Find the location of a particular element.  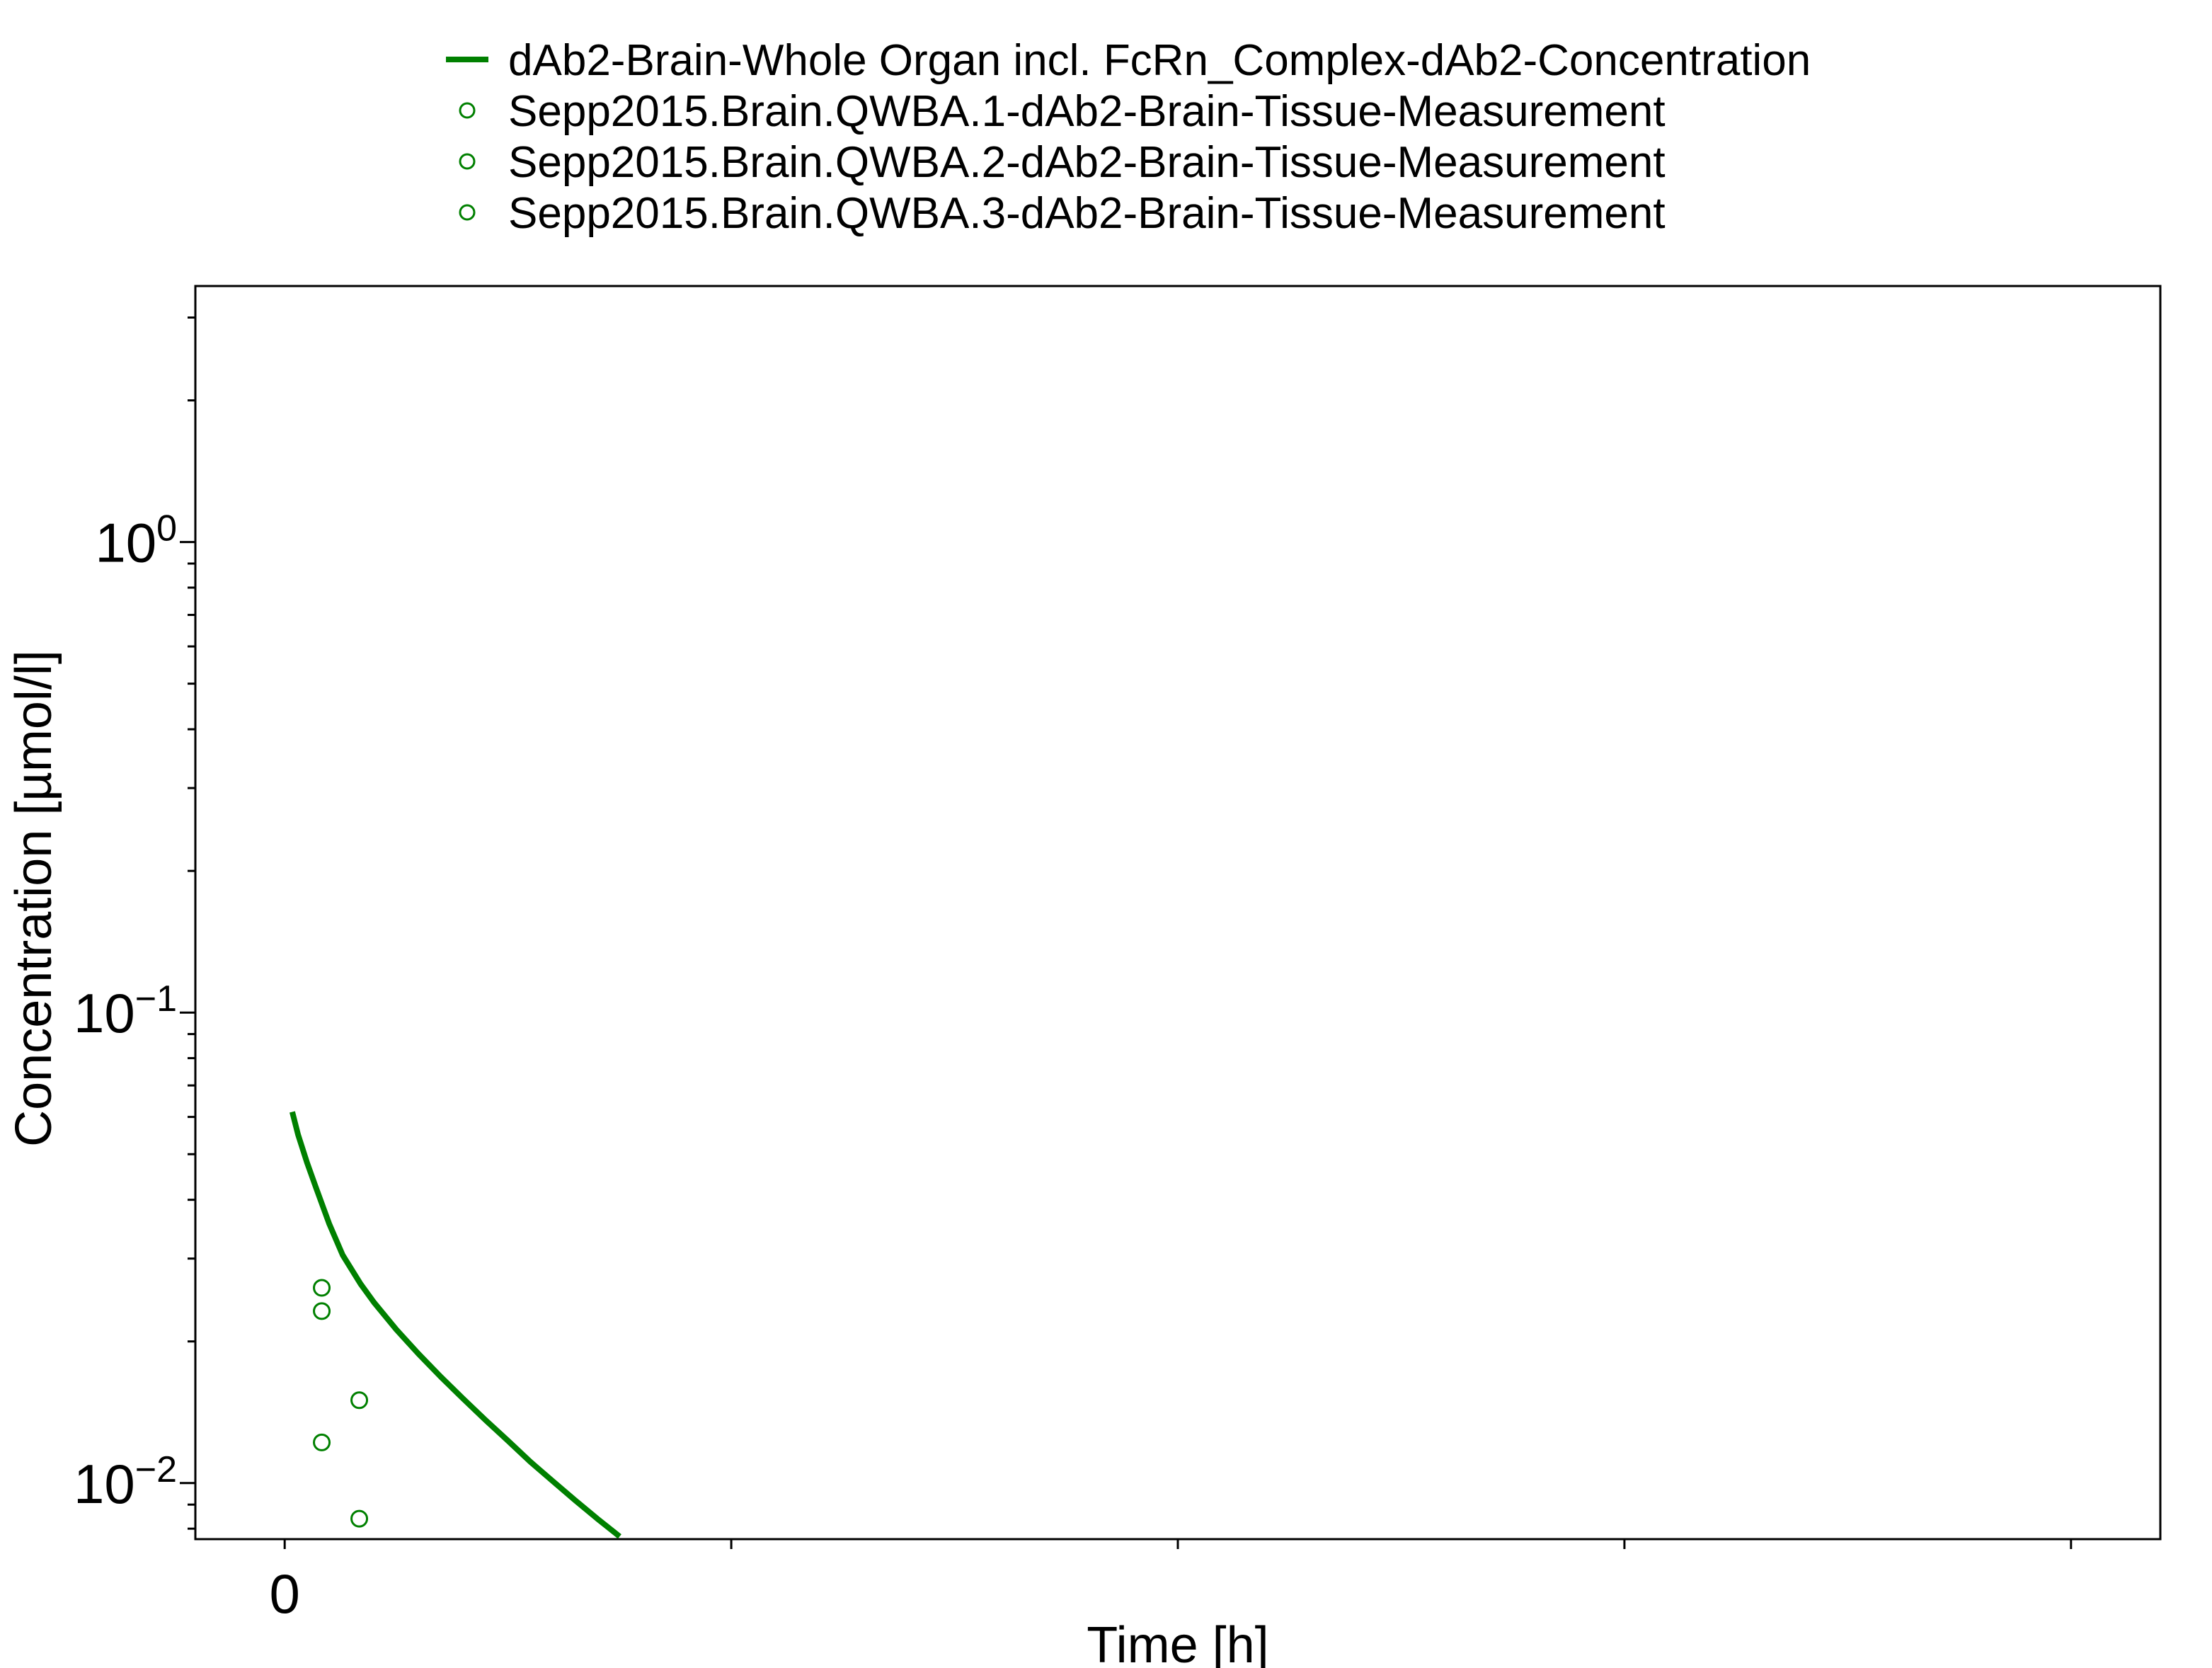

y-tick-label: 10⁰ is located at coordinates (136, 541).